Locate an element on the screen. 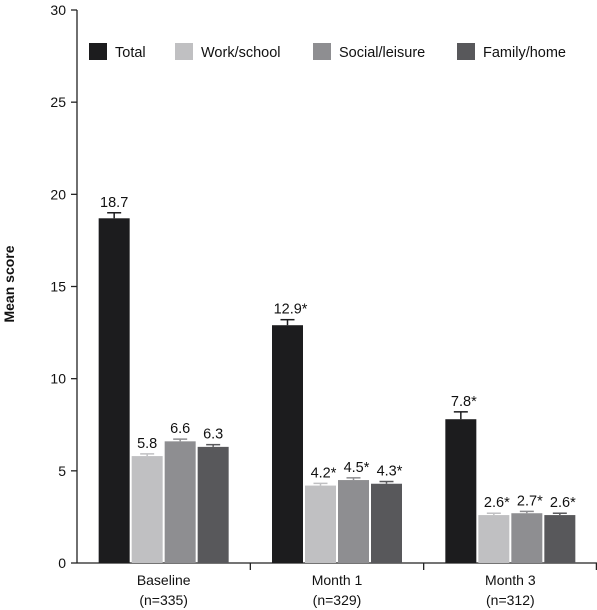 The height and width of the screenshot is (610, 597). y-tick-label: 20 is located at coordinates (58, 194).